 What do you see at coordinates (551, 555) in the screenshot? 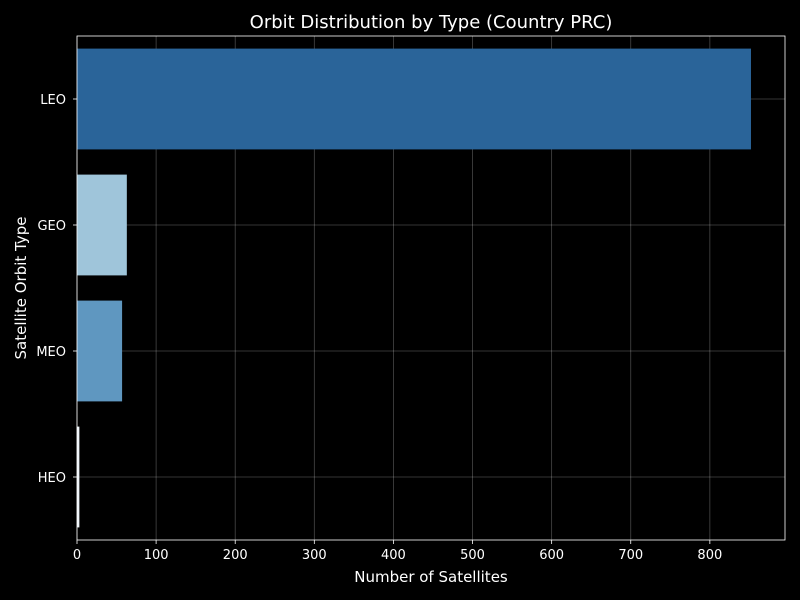
I see `x-tick-label: 600` at bounding box center [551, 555].